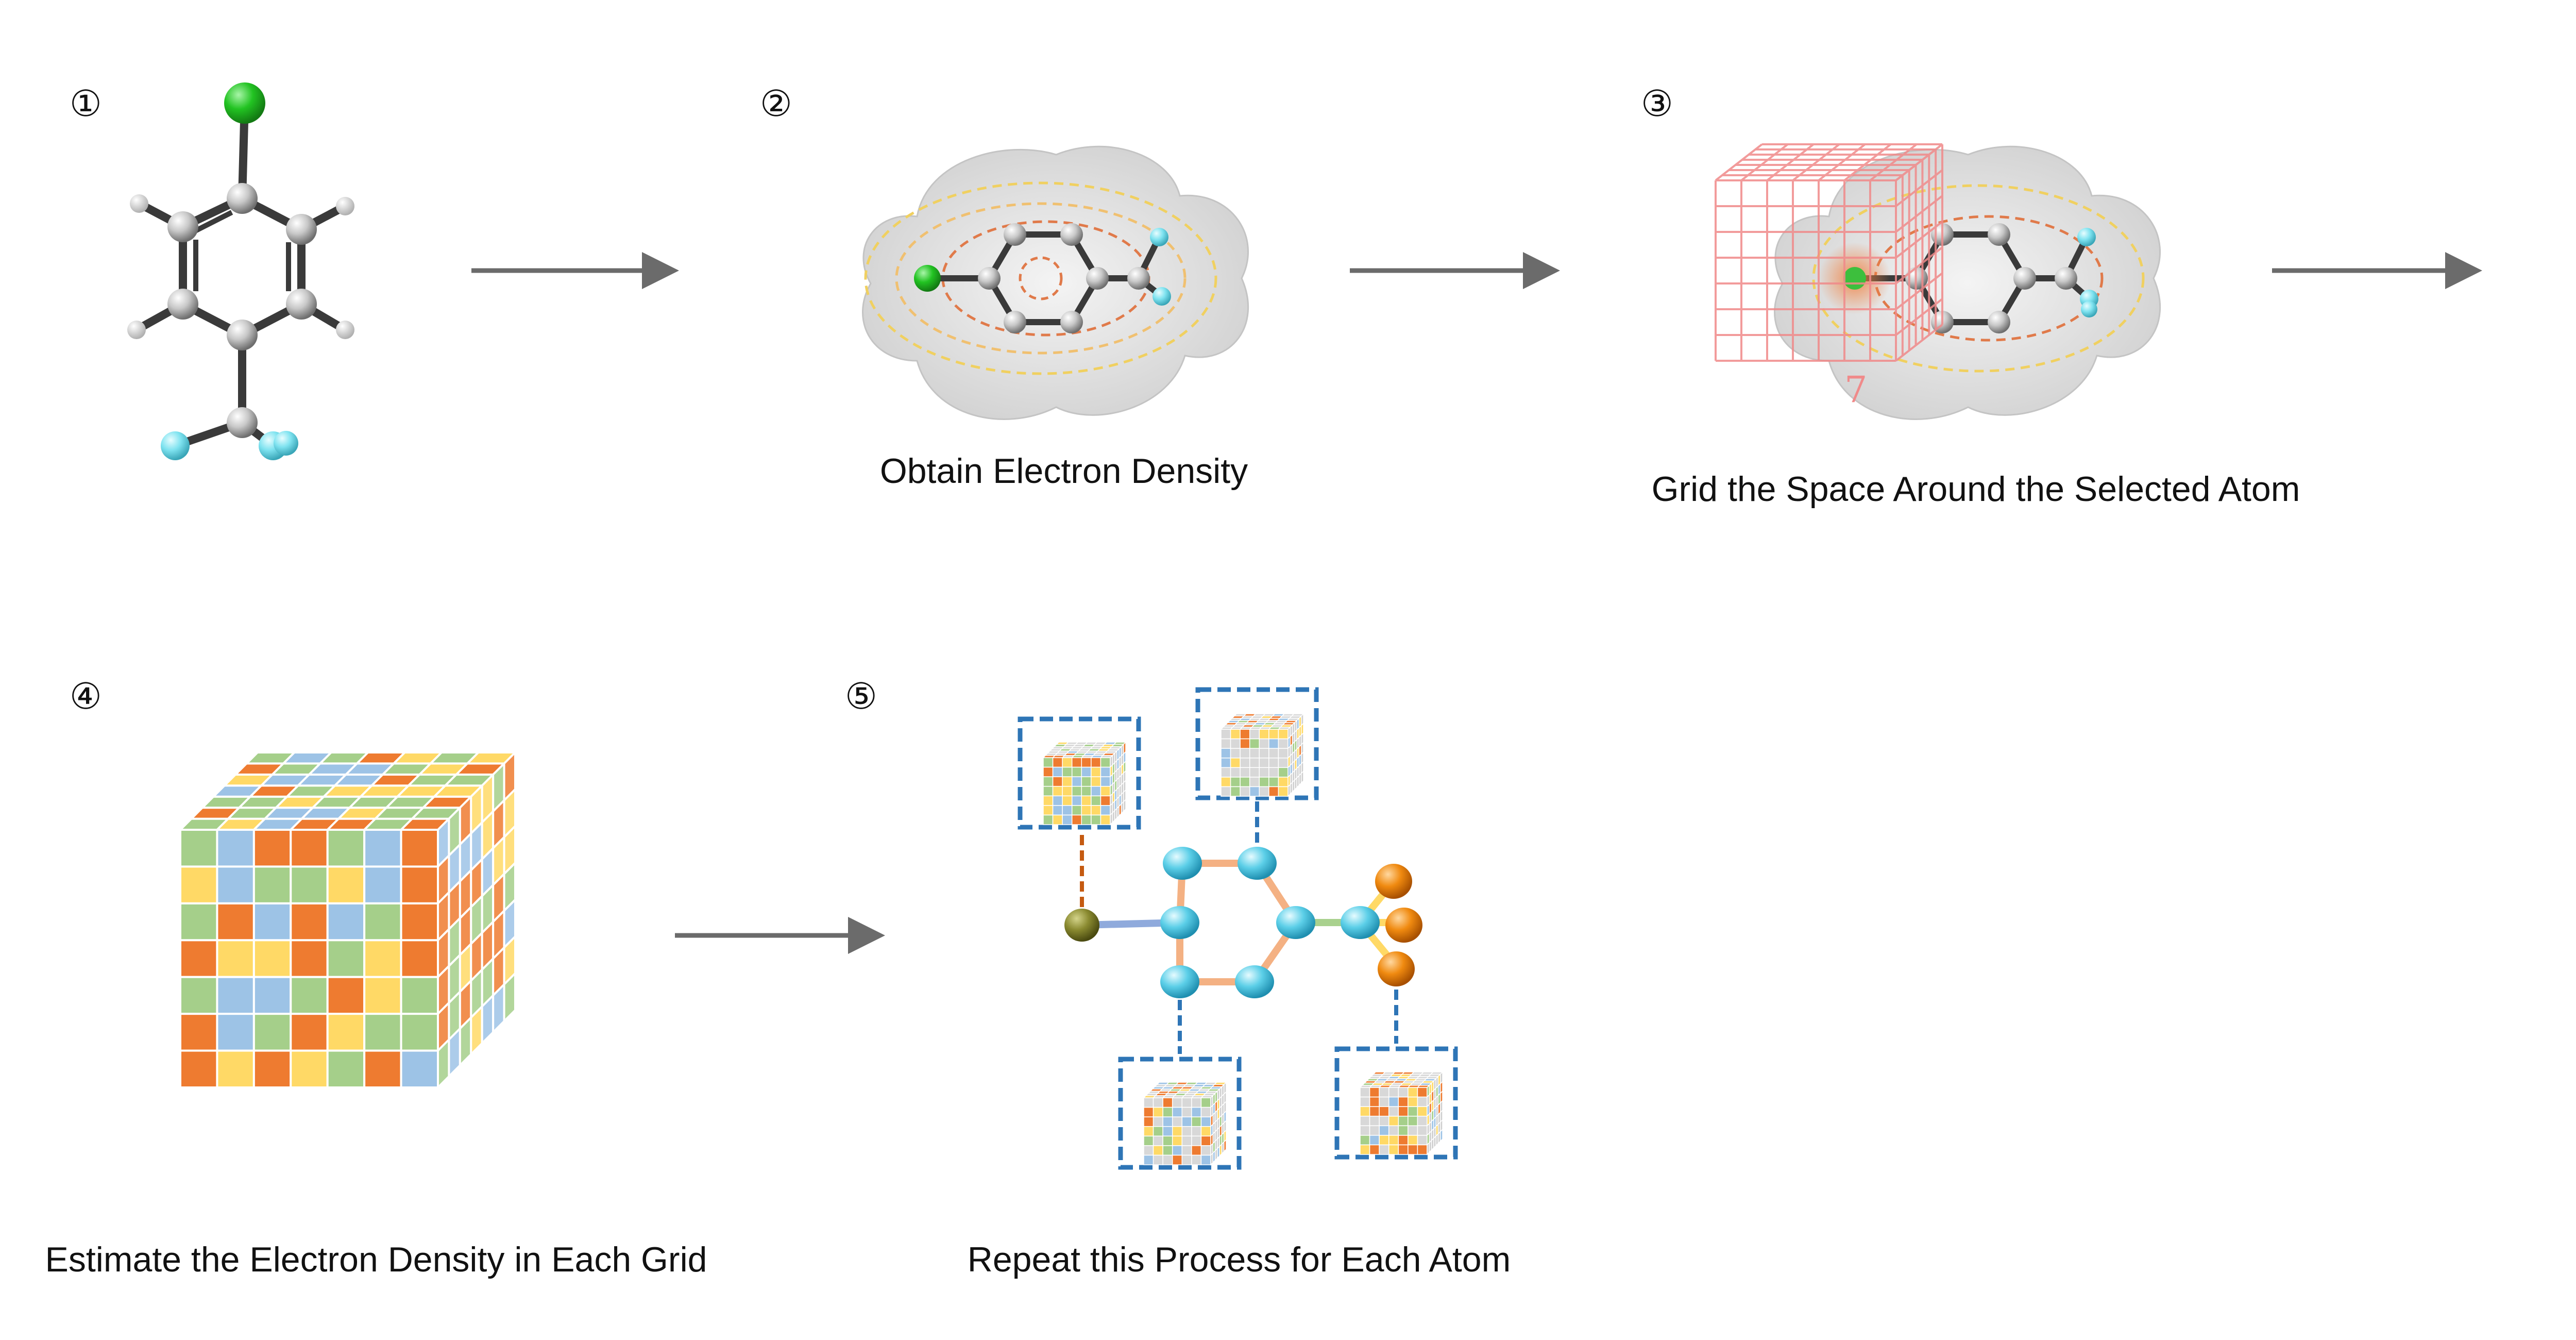  What do you see at coordinates (1180, 1113) in the screenshot?
I see `grid-box-bottom` at bounding box center [1180, 1113].